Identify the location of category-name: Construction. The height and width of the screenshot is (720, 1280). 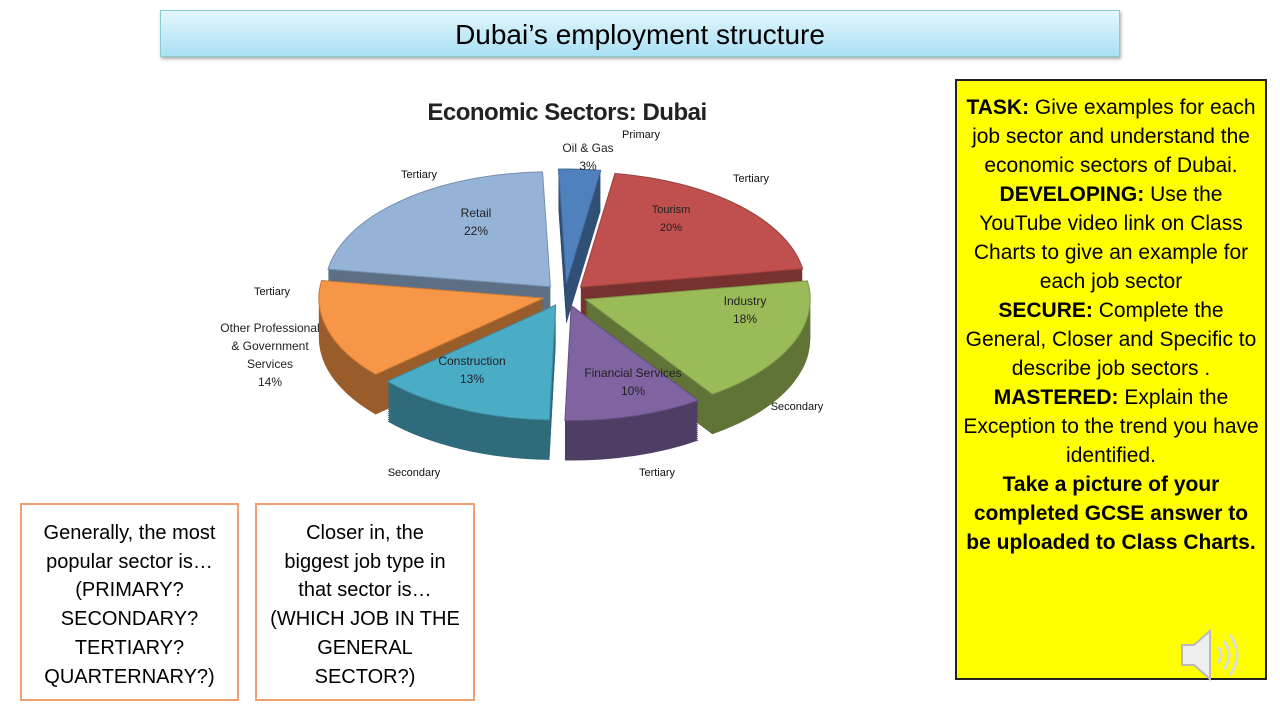
(472, 361).